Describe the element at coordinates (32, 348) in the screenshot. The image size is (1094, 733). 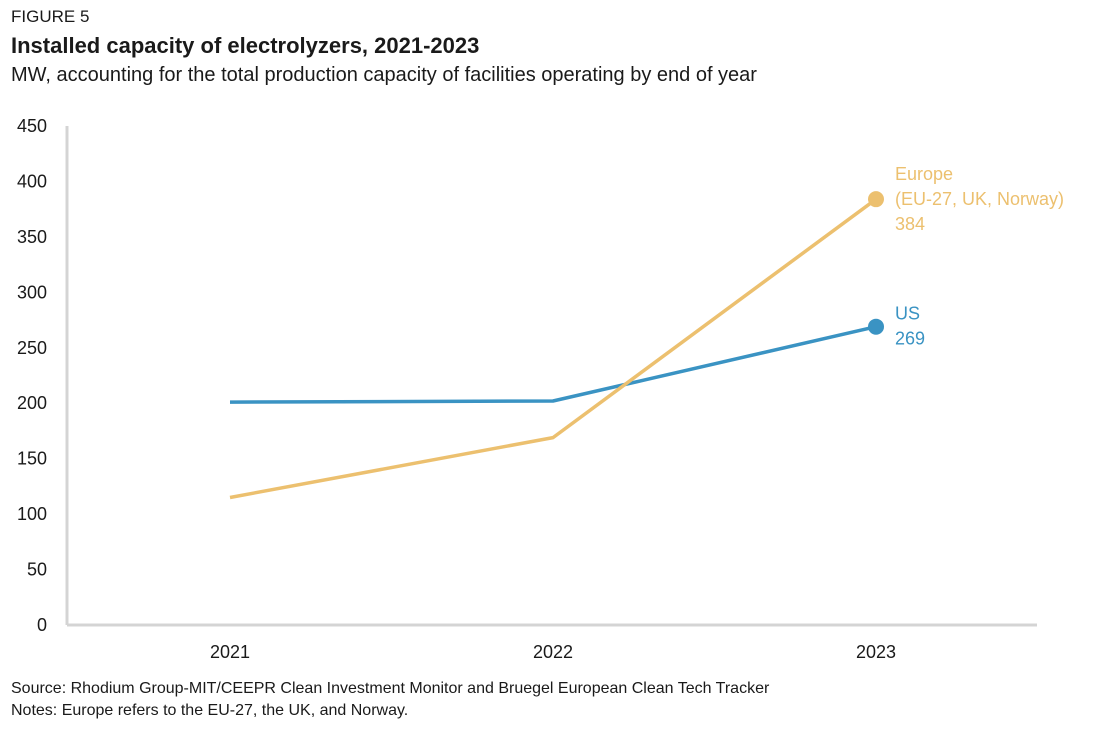
I see `y-tick-label: 250` at that location.